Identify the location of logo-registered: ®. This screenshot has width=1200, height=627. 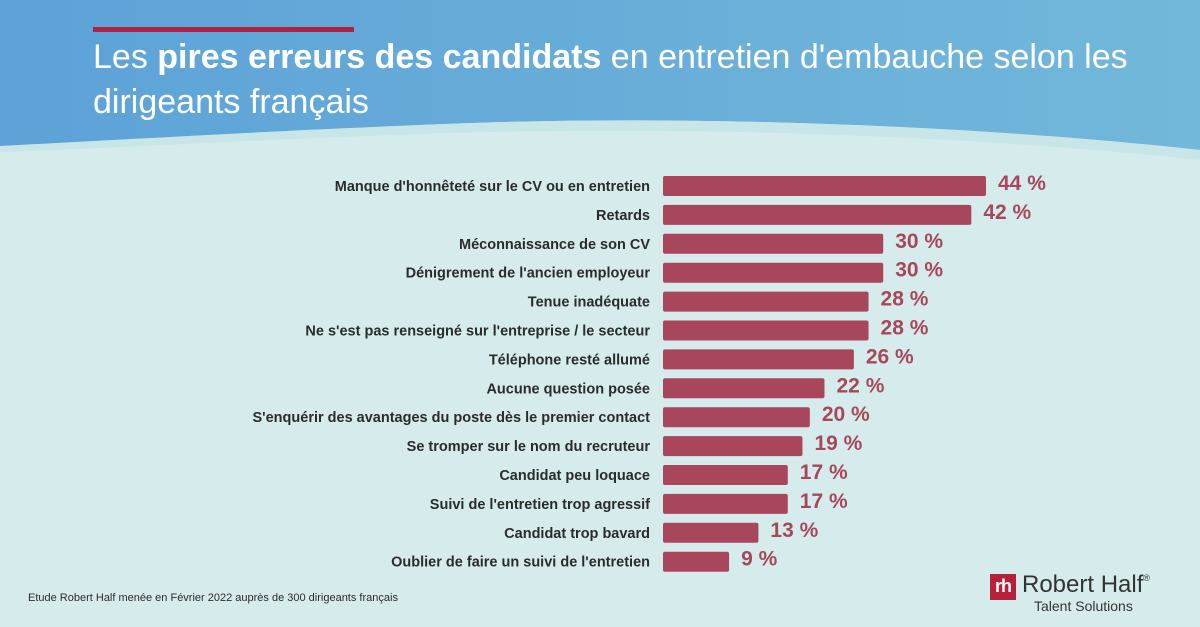
(1147, 578).